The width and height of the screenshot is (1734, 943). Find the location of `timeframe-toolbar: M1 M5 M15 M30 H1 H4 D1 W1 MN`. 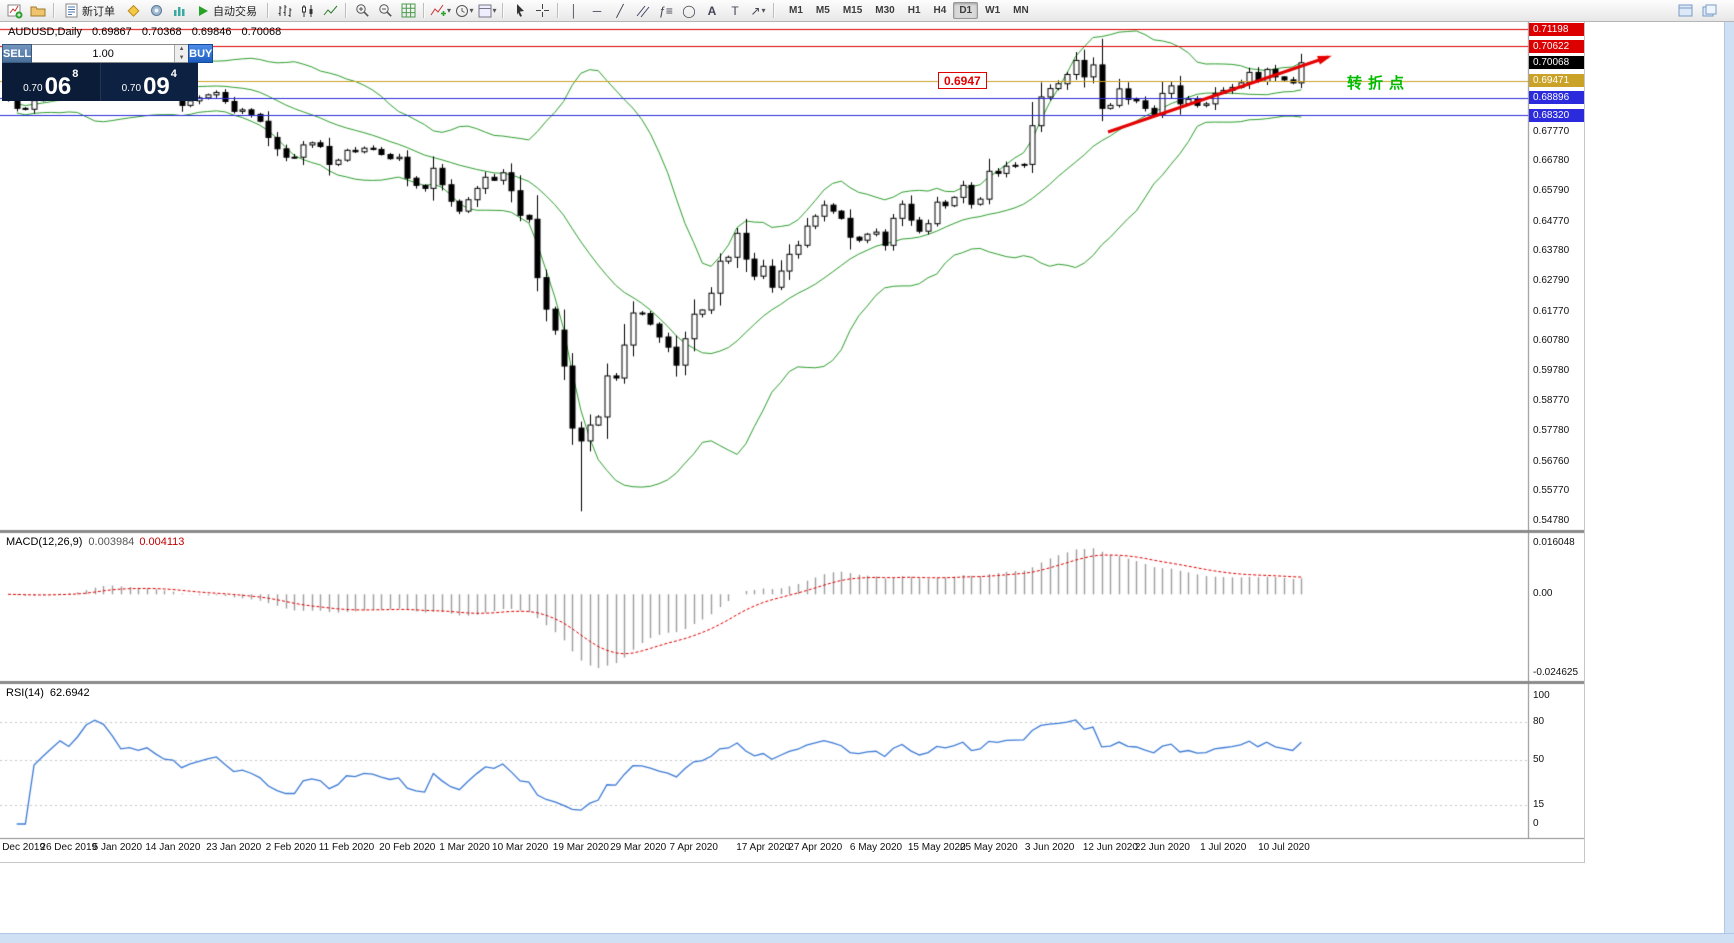

timeframe-toolbar: M1 M5 M15 M30 H1 H4 D1 W1 MN is located at coordinates (909, 10).